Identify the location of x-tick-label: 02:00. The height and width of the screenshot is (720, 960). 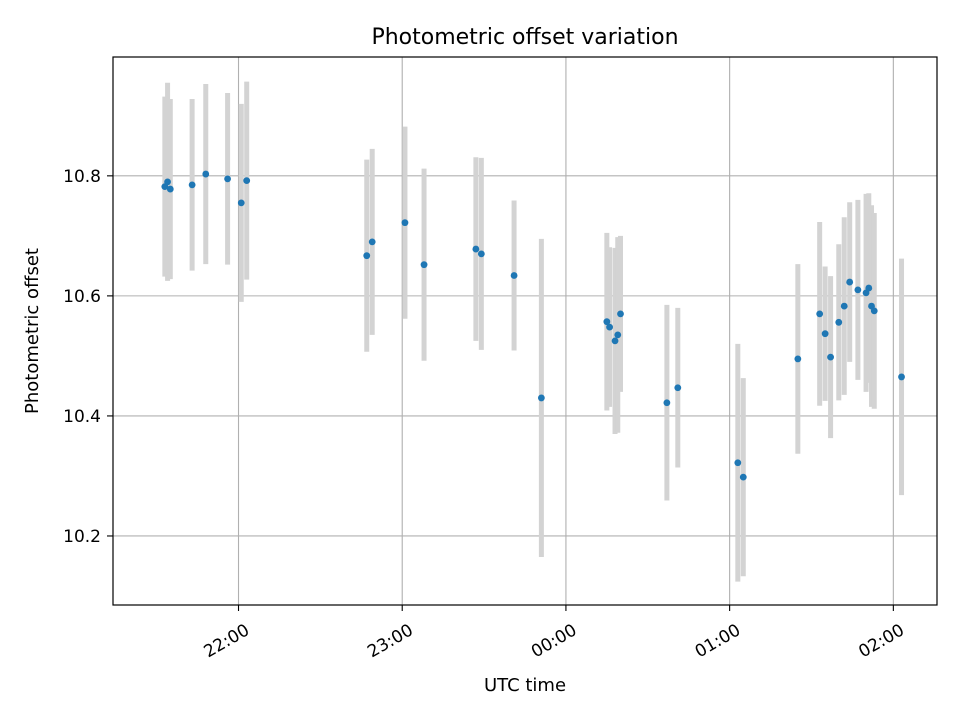
(881, 641).